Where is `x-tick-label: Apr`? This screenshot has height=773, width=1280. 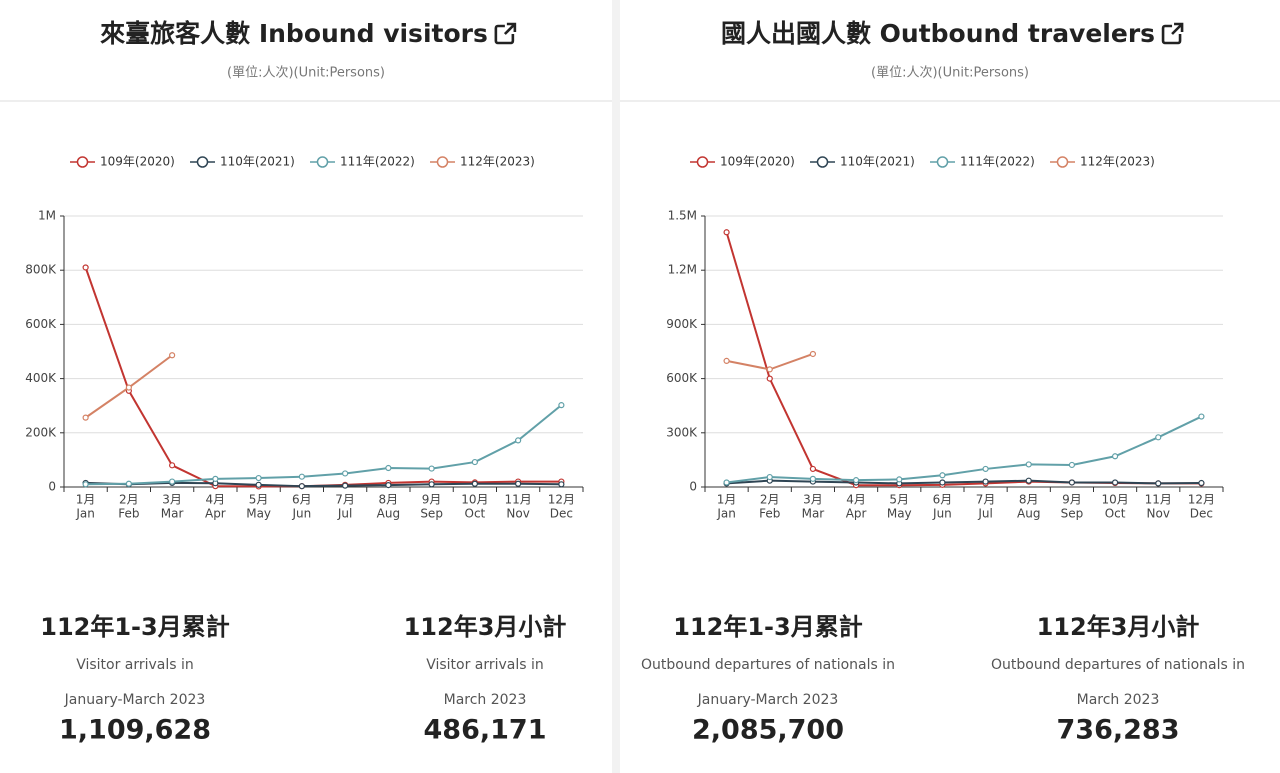 x-tick-label: Apr is located at coordinates (215, 514).